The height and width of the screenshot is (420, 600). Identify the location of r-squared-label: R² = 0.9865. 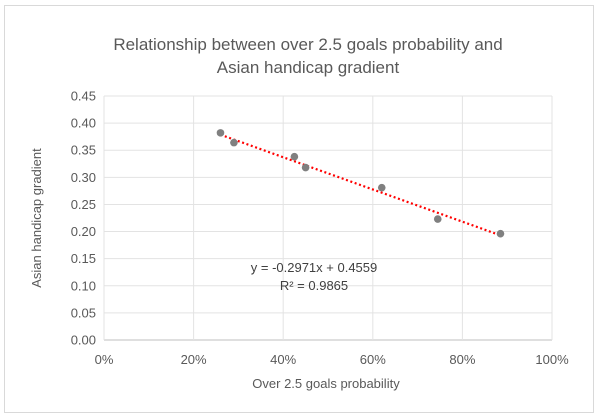
(314, 285).